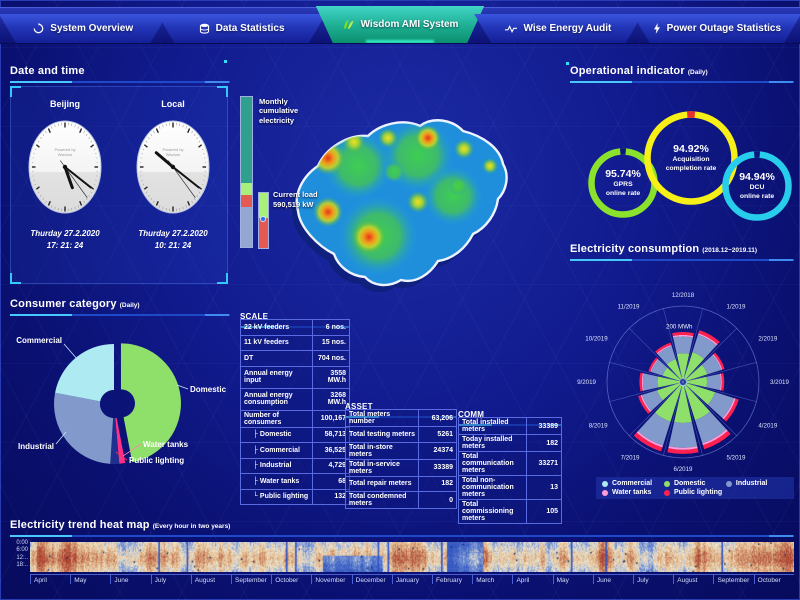 Image resolution: width=800 pixels, height=600 pixels. I want to click on legend-item-industrial: Industrial, so click(756, 483).